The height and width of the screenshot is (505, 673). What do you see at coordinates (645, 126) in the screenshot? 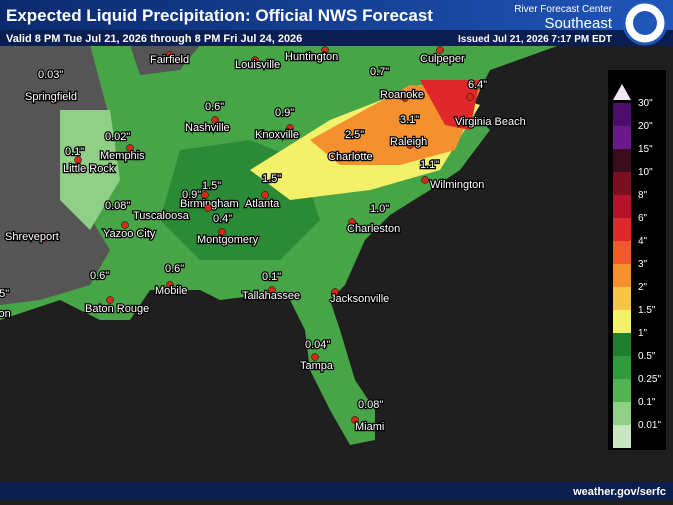
I see `legend-label: 20"` at bounding box center [645, 126].